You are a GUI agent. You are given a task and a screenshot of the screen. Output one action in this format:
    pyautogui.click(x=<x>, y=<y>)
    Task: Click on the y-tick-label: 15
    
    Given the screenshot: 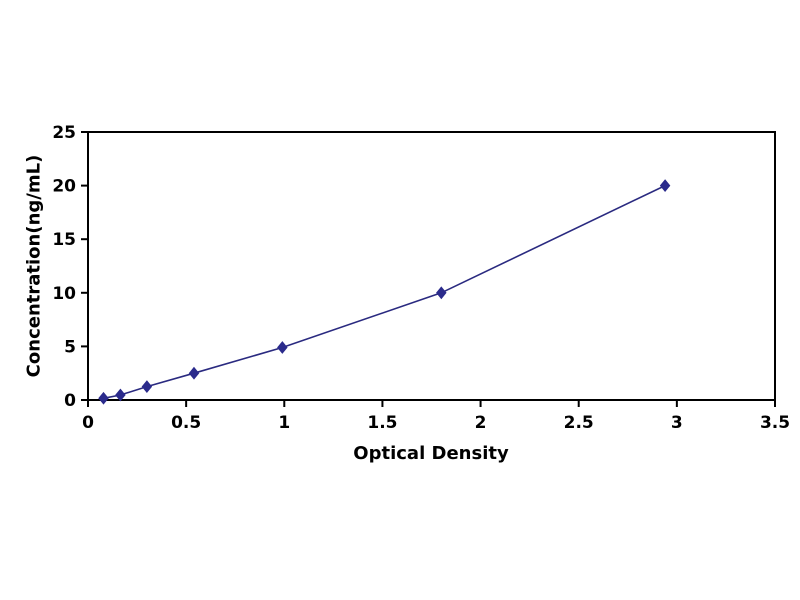 What is the action you would take?
    pyautogui.click(x=64, y=240)
    